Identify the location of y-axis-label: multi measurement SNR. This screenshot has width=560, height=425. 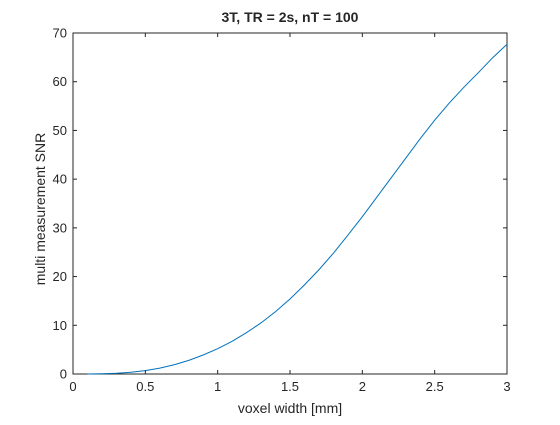
(40, 209).